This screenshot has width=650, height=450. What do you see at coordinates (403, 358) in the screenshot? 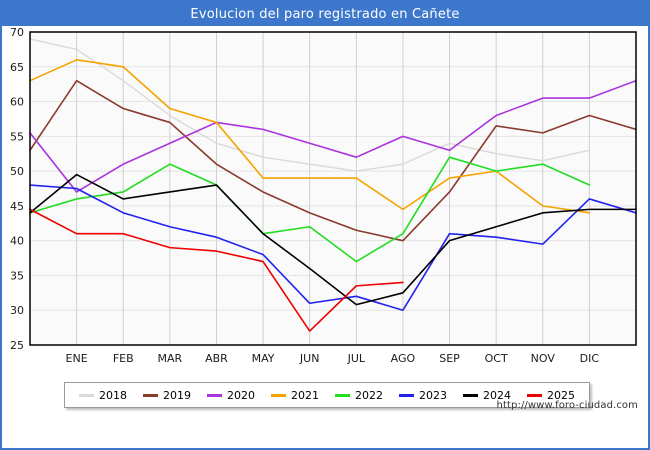
I see `x-tick-label-AGO: AGO` at bounding box center [403, 358].